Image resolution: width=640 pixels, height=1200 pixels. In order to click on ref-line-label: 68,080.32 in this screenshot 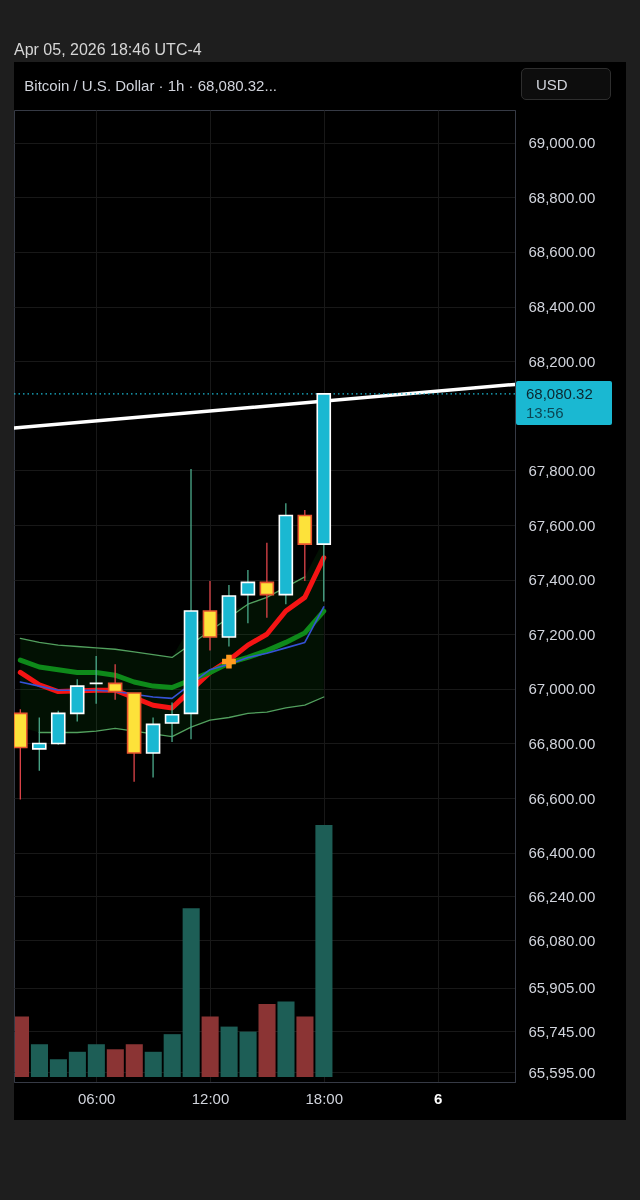, I will do `click(559, 393)`.